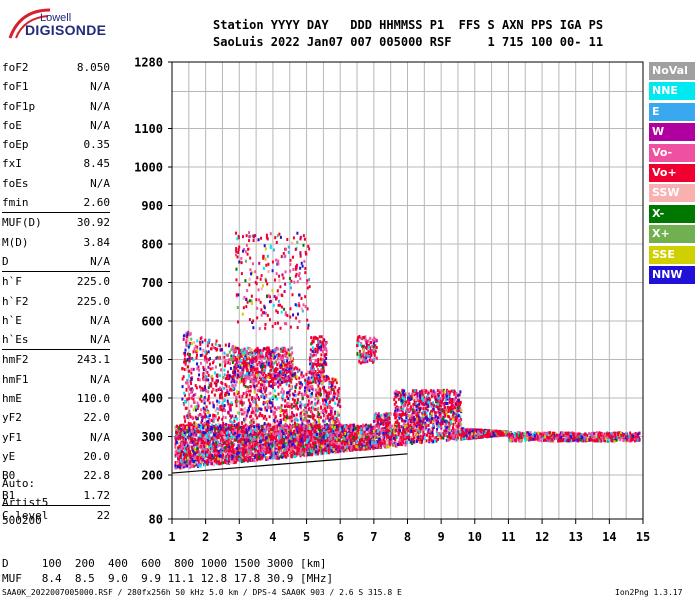  What do you see at coordinates (93, 282) in the screenshot?
I see `param-value: 225.0` at bounding box center [93, 282].